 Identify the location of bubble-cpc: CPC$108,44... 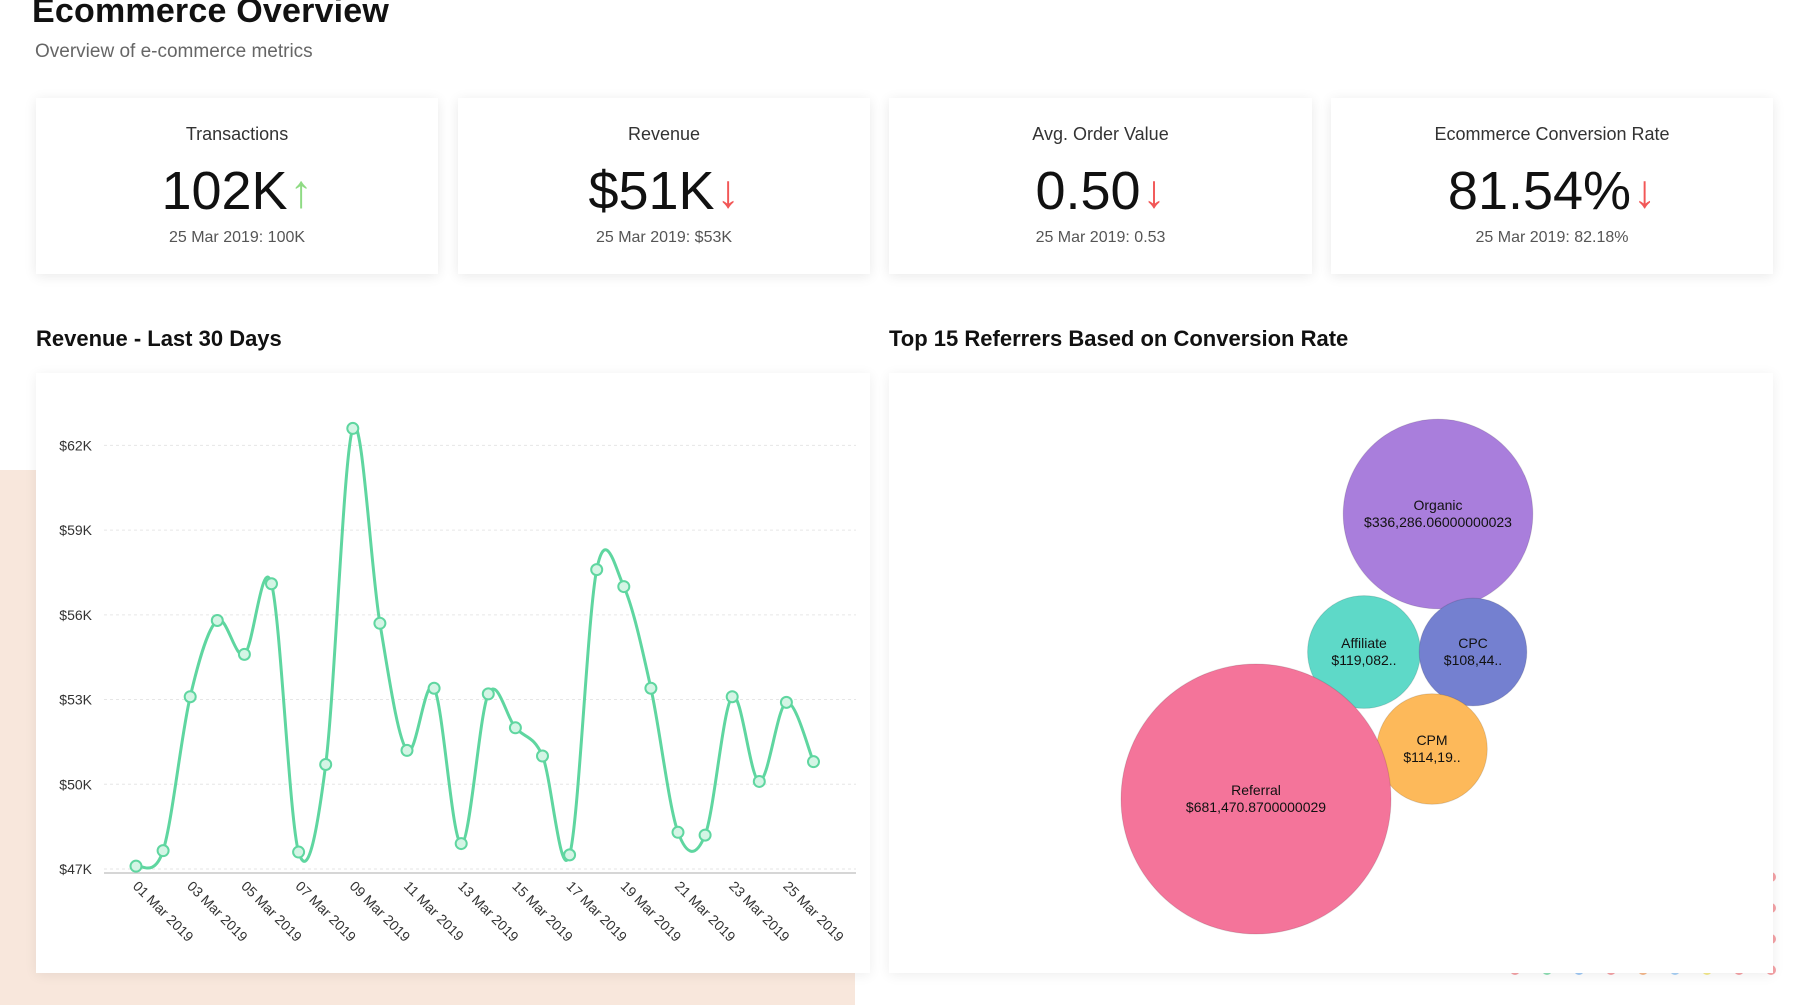
(1473, 652).